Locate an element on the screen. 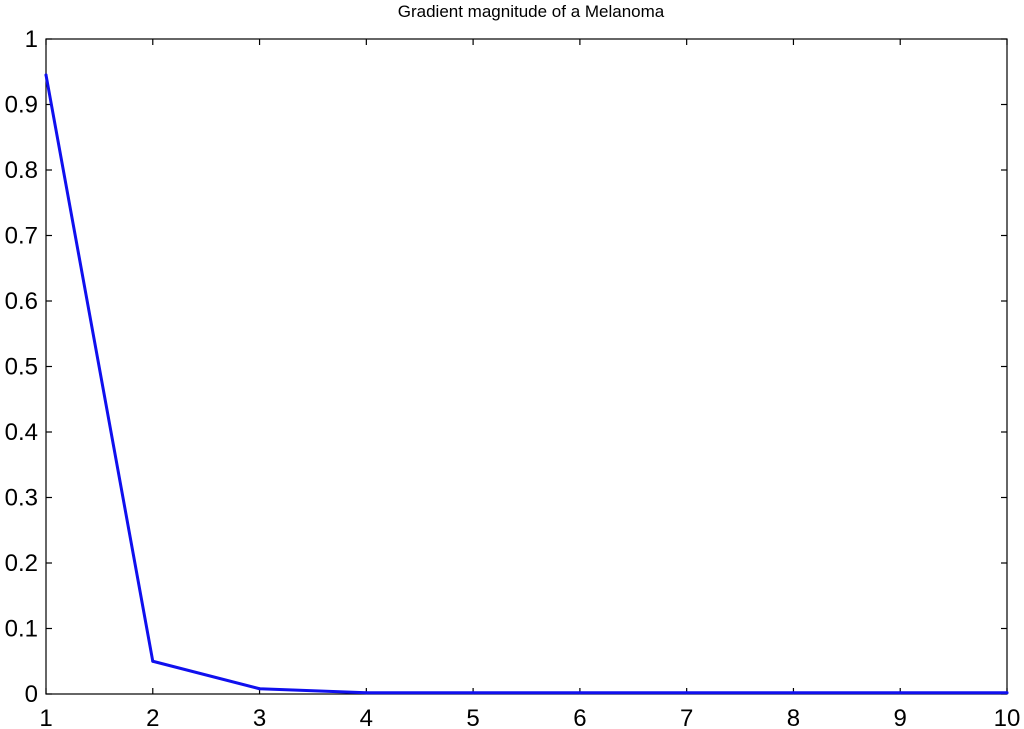 The image size is (1024, 729). y-tick-label: 0.2 is located at coordinates (21, 563).